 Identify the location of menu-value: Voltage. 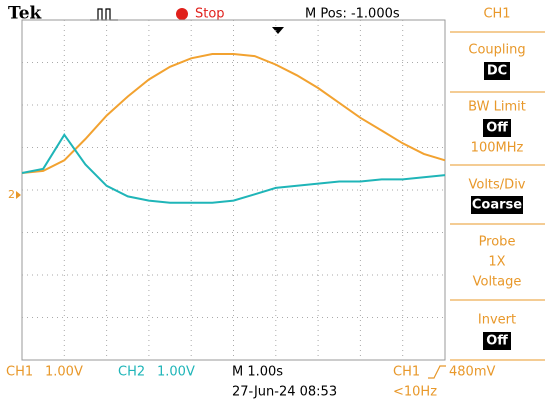
(497, 282).